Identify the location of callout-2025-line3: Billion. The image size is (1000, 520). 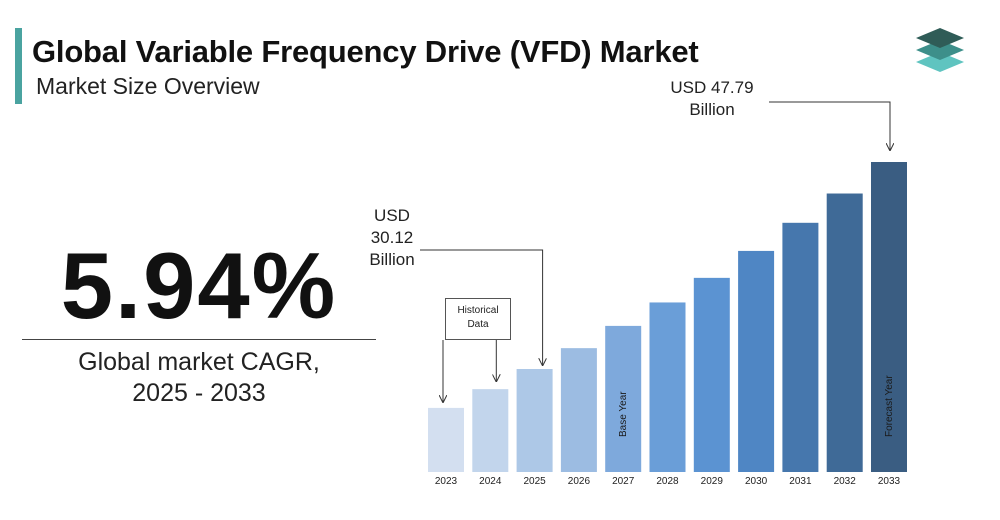
(392, 259).